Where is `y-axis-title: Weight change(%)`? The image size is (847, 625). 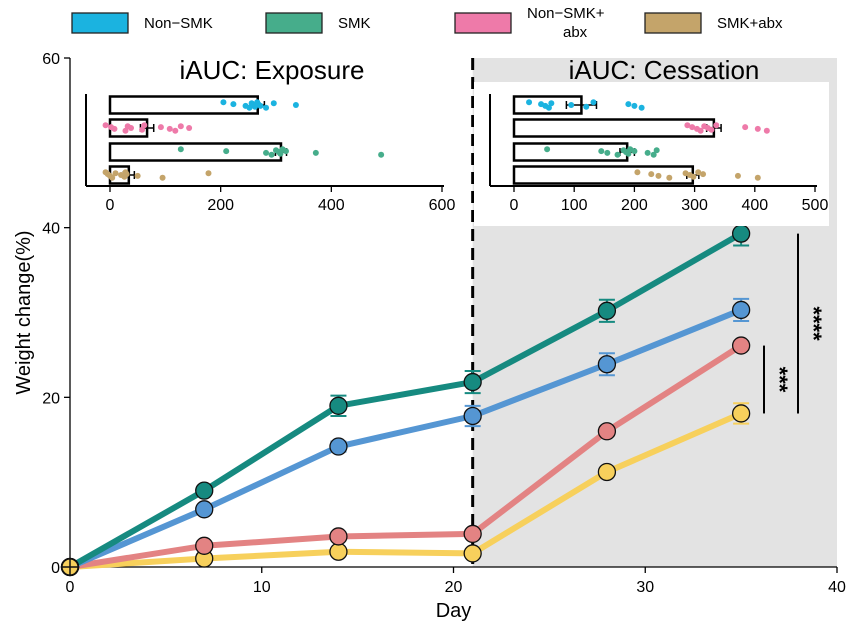
y-axis-title: Weight change(%) is located at coordinates (24, 312).